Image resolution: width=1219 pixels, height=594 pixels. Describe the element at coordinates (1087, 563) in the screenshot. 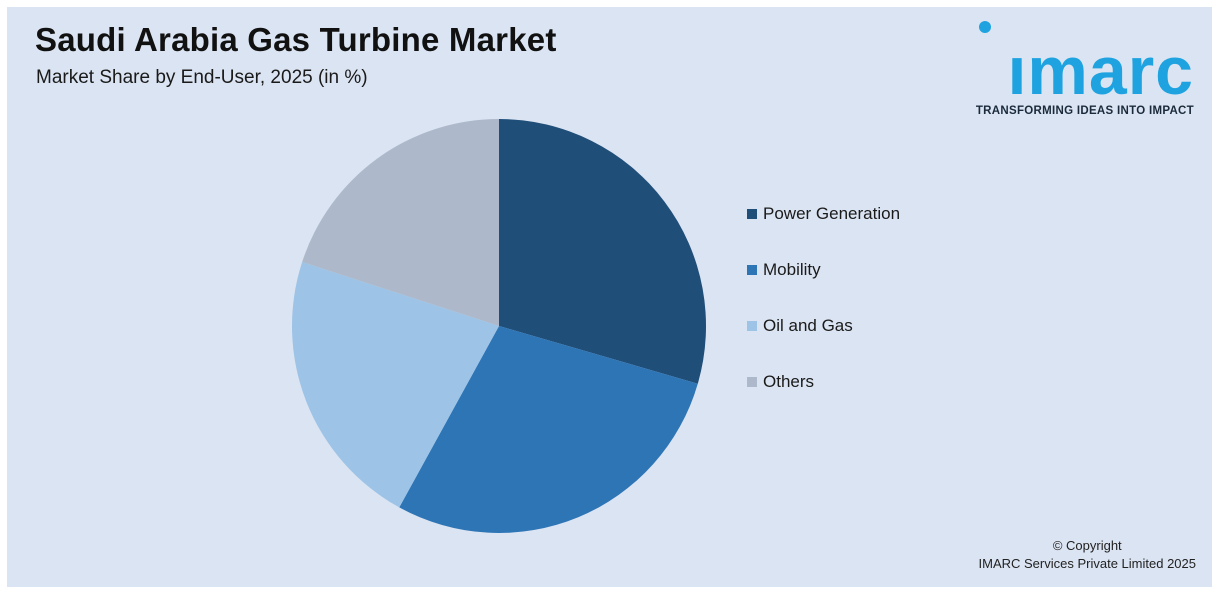

I see `copyright-company: IMARC Services Private Limited 2025` at that location.